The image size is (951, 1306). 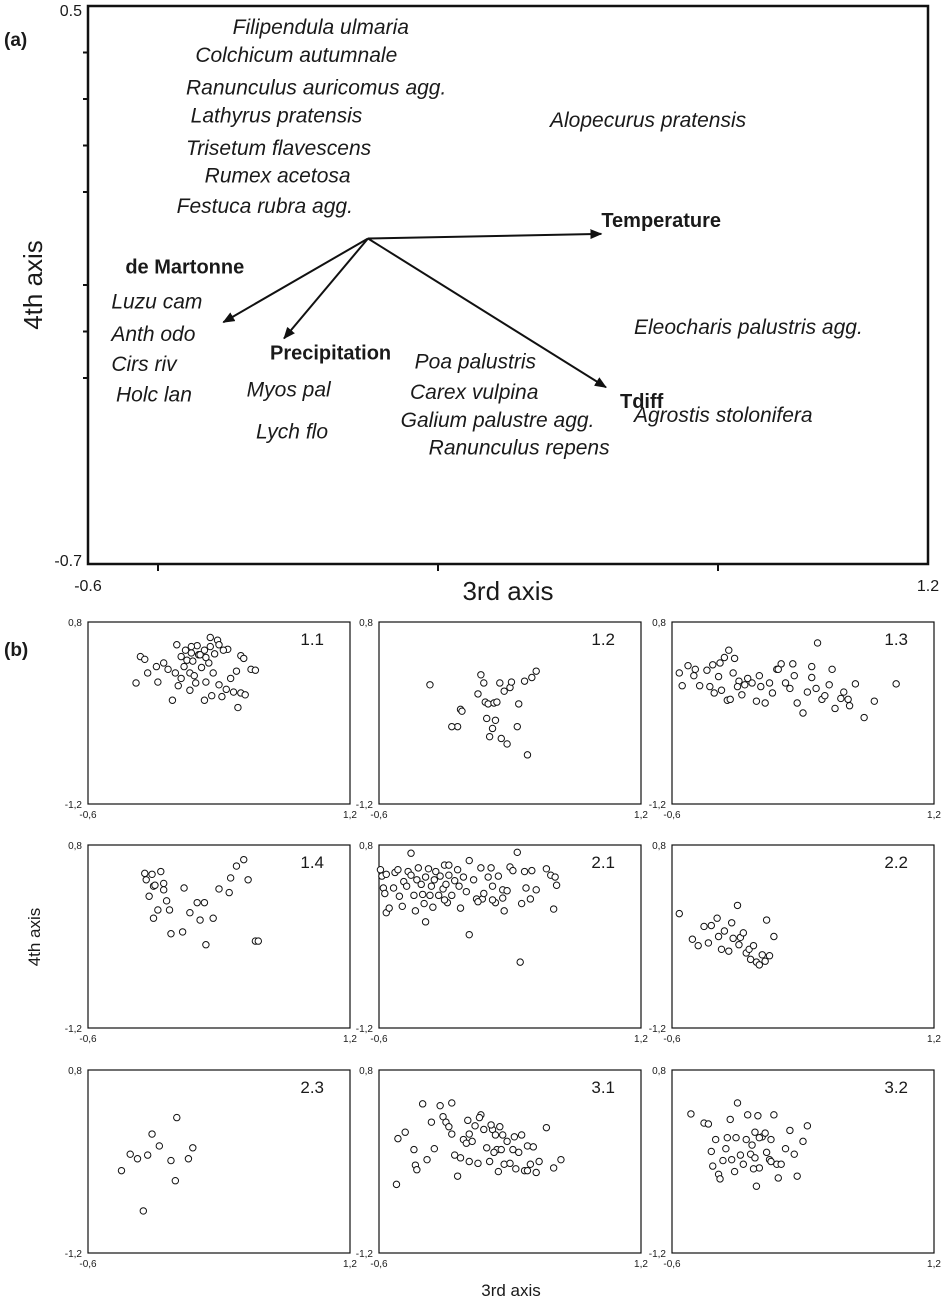 What do you see at coordinates (312, 1087) in the screenshot?
I see `subplot-label: 2.3` at bounding box center [312, 1087].